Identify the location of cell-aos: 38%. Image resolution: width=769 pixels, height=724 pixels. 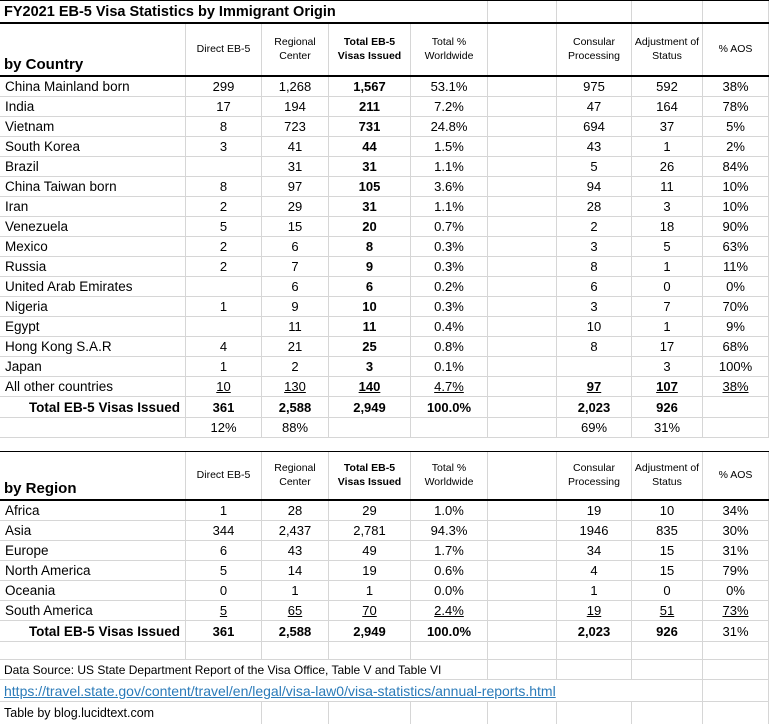
(736, 86).